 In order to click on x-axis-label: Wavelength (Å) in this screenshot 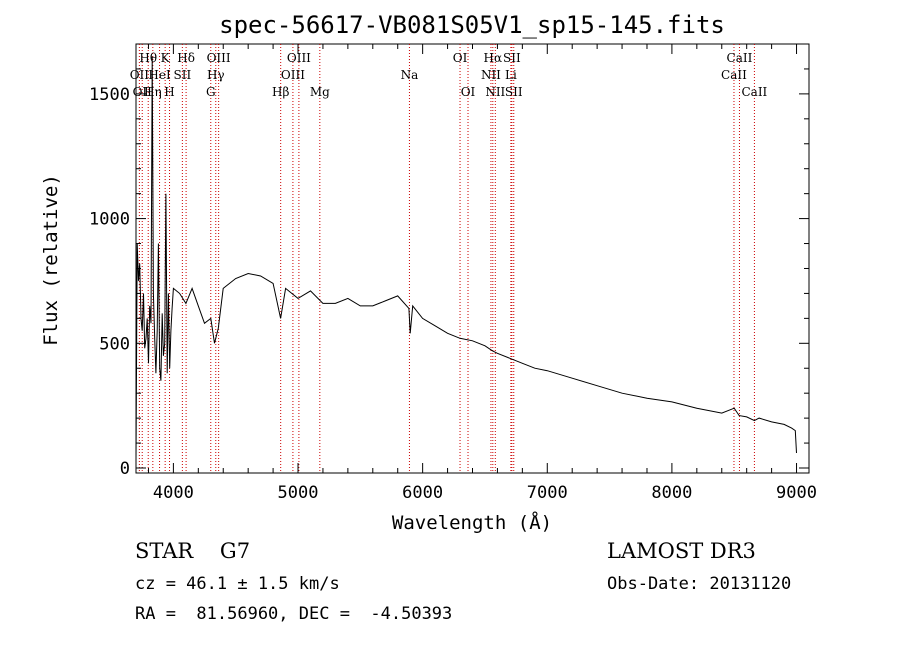, I will do `click(472, 522)`.